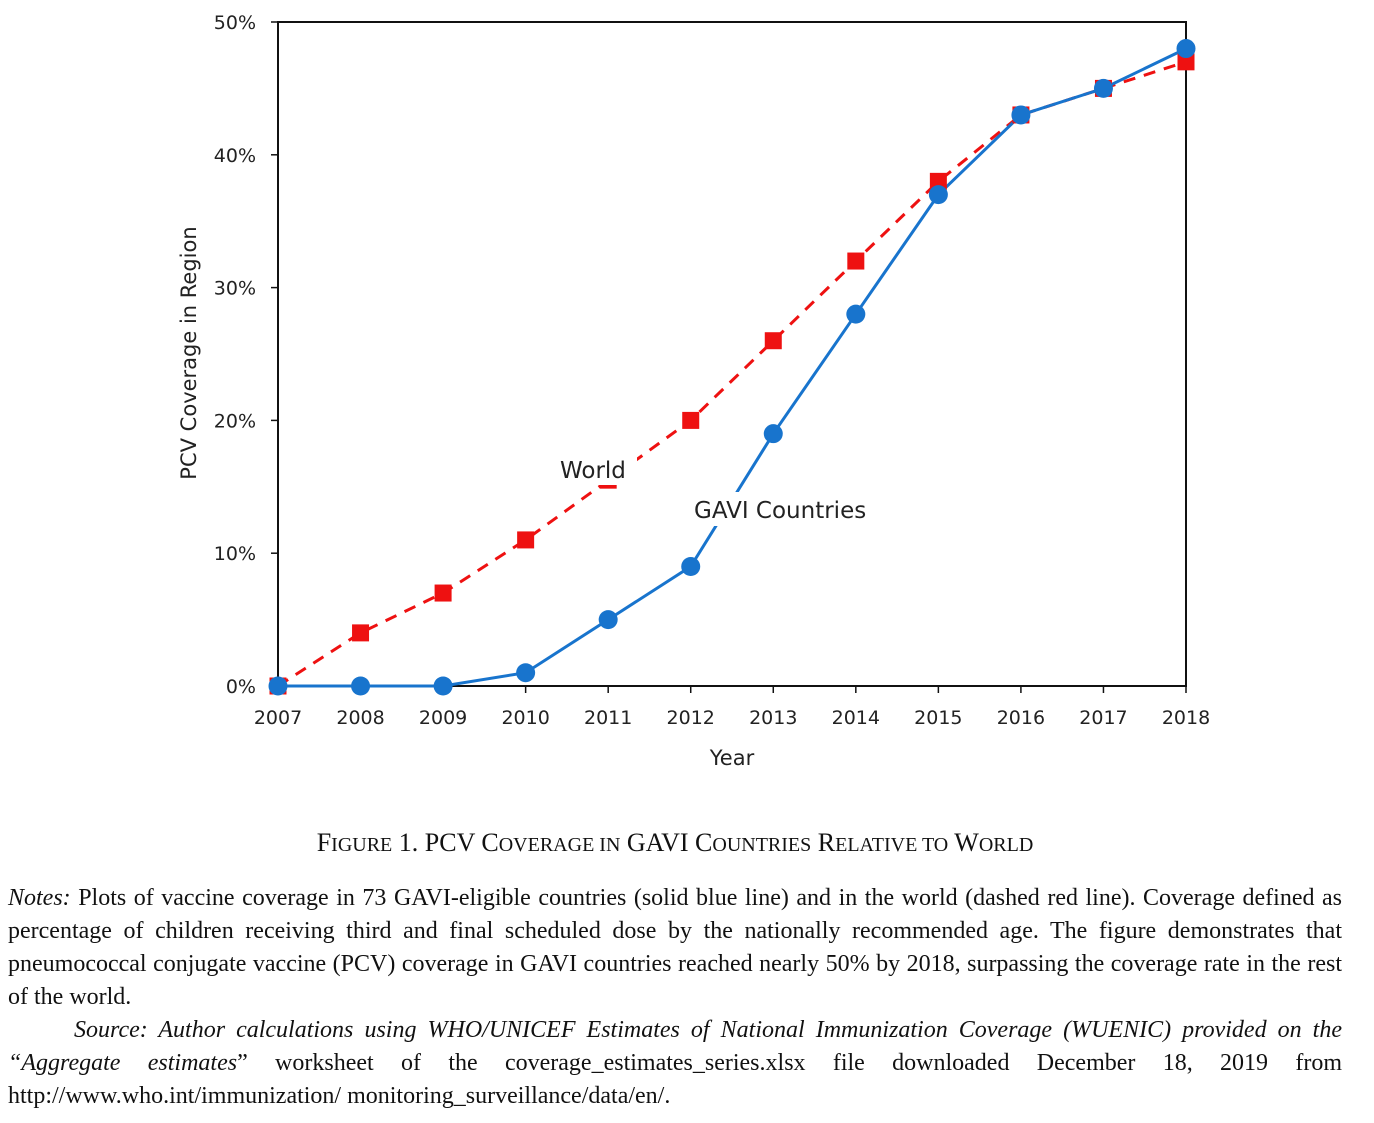 This screenshot has width=1374, height=1123. Describe the element at coordinates (235, 156) in the screenshot. I see `y-tick-label: 40%` at that location.